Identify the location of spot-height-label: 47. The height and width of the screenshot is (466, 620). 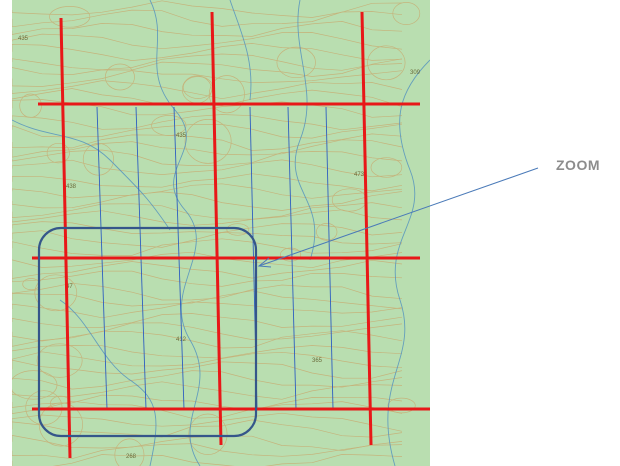
(69, 287).